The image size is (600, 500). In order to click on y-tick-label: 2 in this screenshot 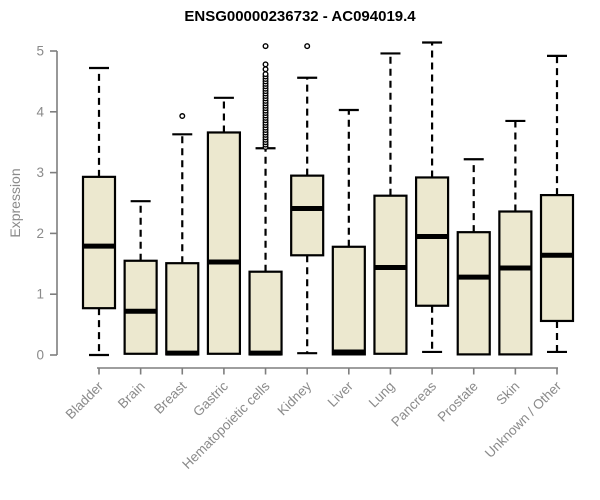, I will do `click(40, 233)`.